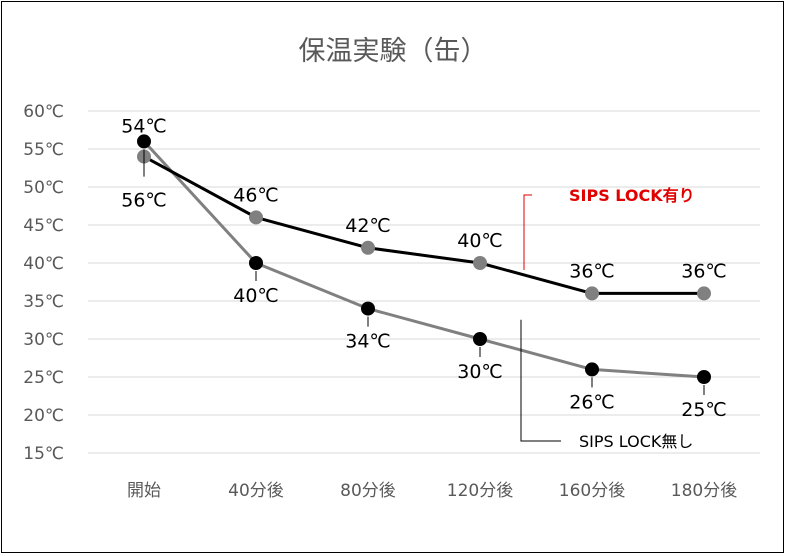 This screenshot has width=787, height=556. What do you see at coordinates (704, 410) in the screenshot?
I see `data-label-without-lock: 25℃` at bounding box center [704, 410].